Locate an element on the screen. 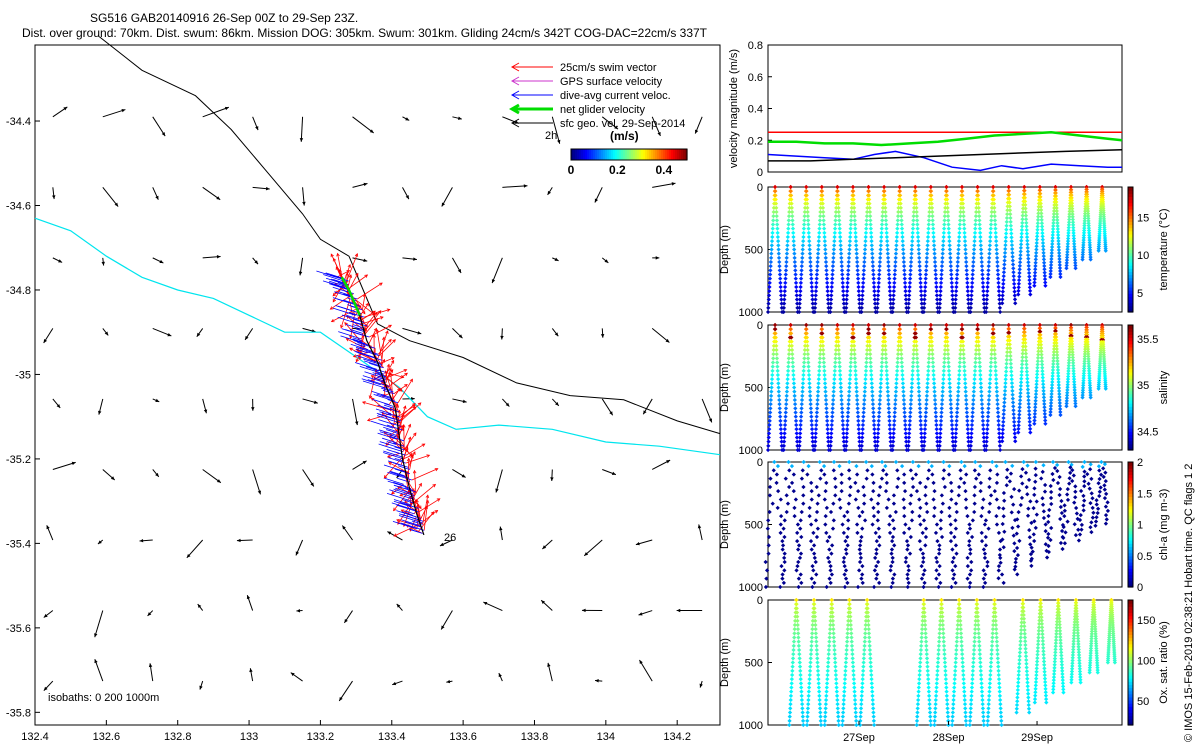  colorbar-tick-label: 2 is located at coordinates (1140, 463).